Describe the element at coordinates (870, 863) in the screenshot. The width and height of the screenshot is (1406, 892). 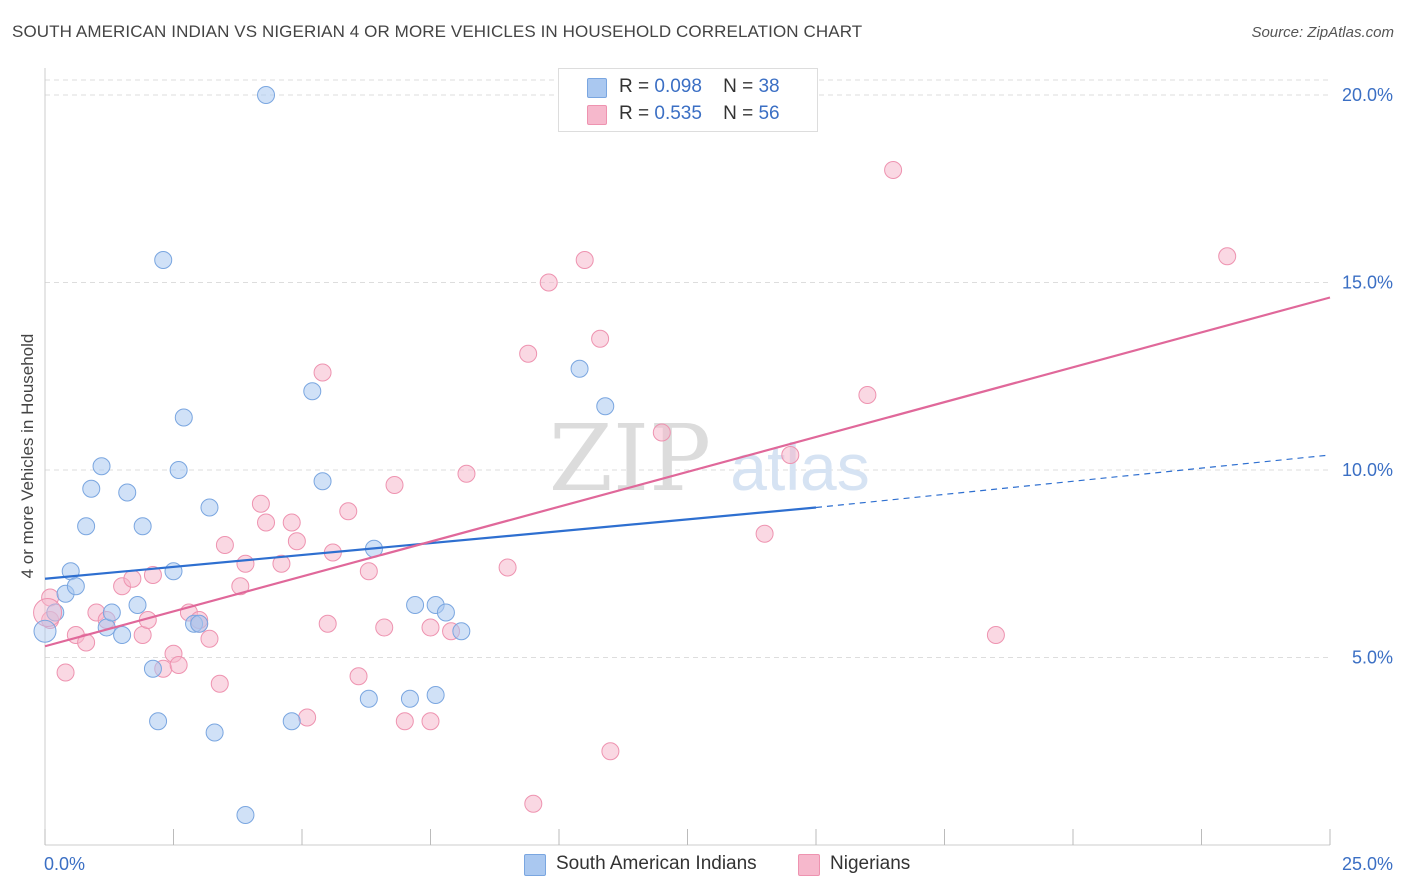
I see `bottom-legend-label: Nigerians` at that location.